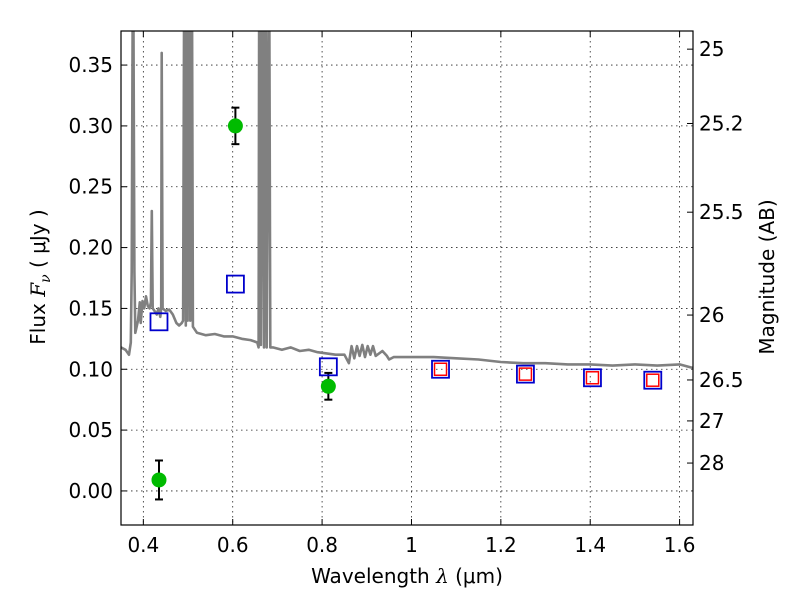 This screenshot has height=600, width=800. I want to click on x-tick-label: 1.2, so click(501, 545).